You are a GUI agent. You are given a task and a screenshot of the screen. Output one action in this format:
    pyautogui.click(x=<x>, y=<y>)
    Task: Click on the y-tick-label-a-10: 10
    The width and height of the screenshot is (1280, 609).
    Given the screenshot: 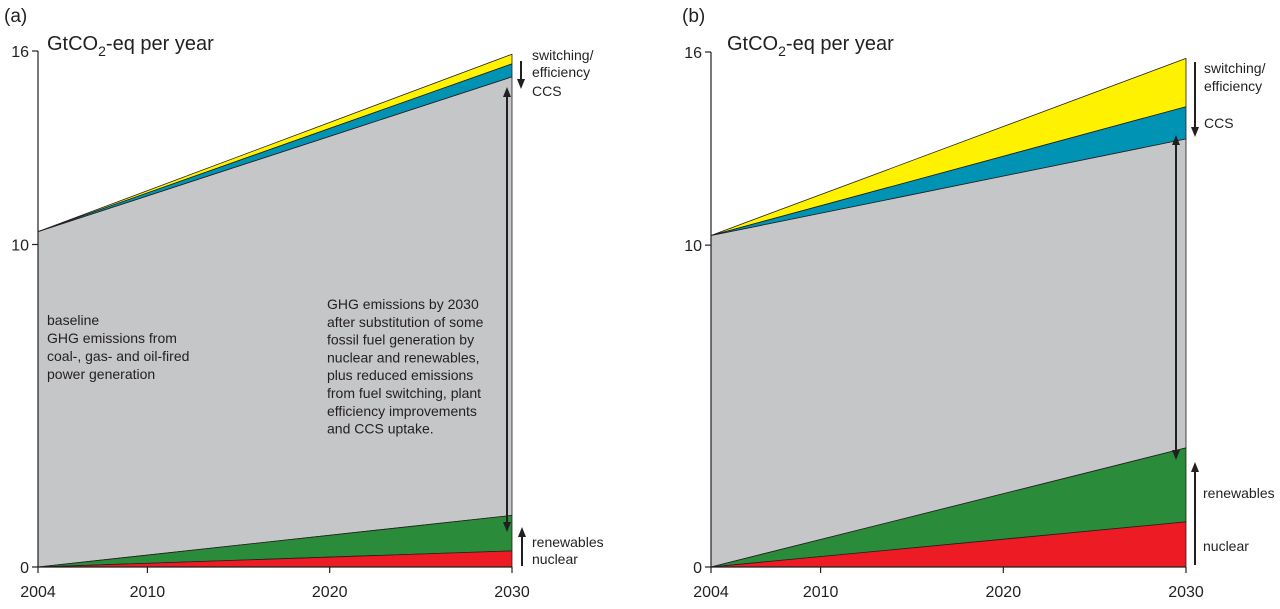 What is the action you would take?
    pyautogui.click(x=20, y=246)
    